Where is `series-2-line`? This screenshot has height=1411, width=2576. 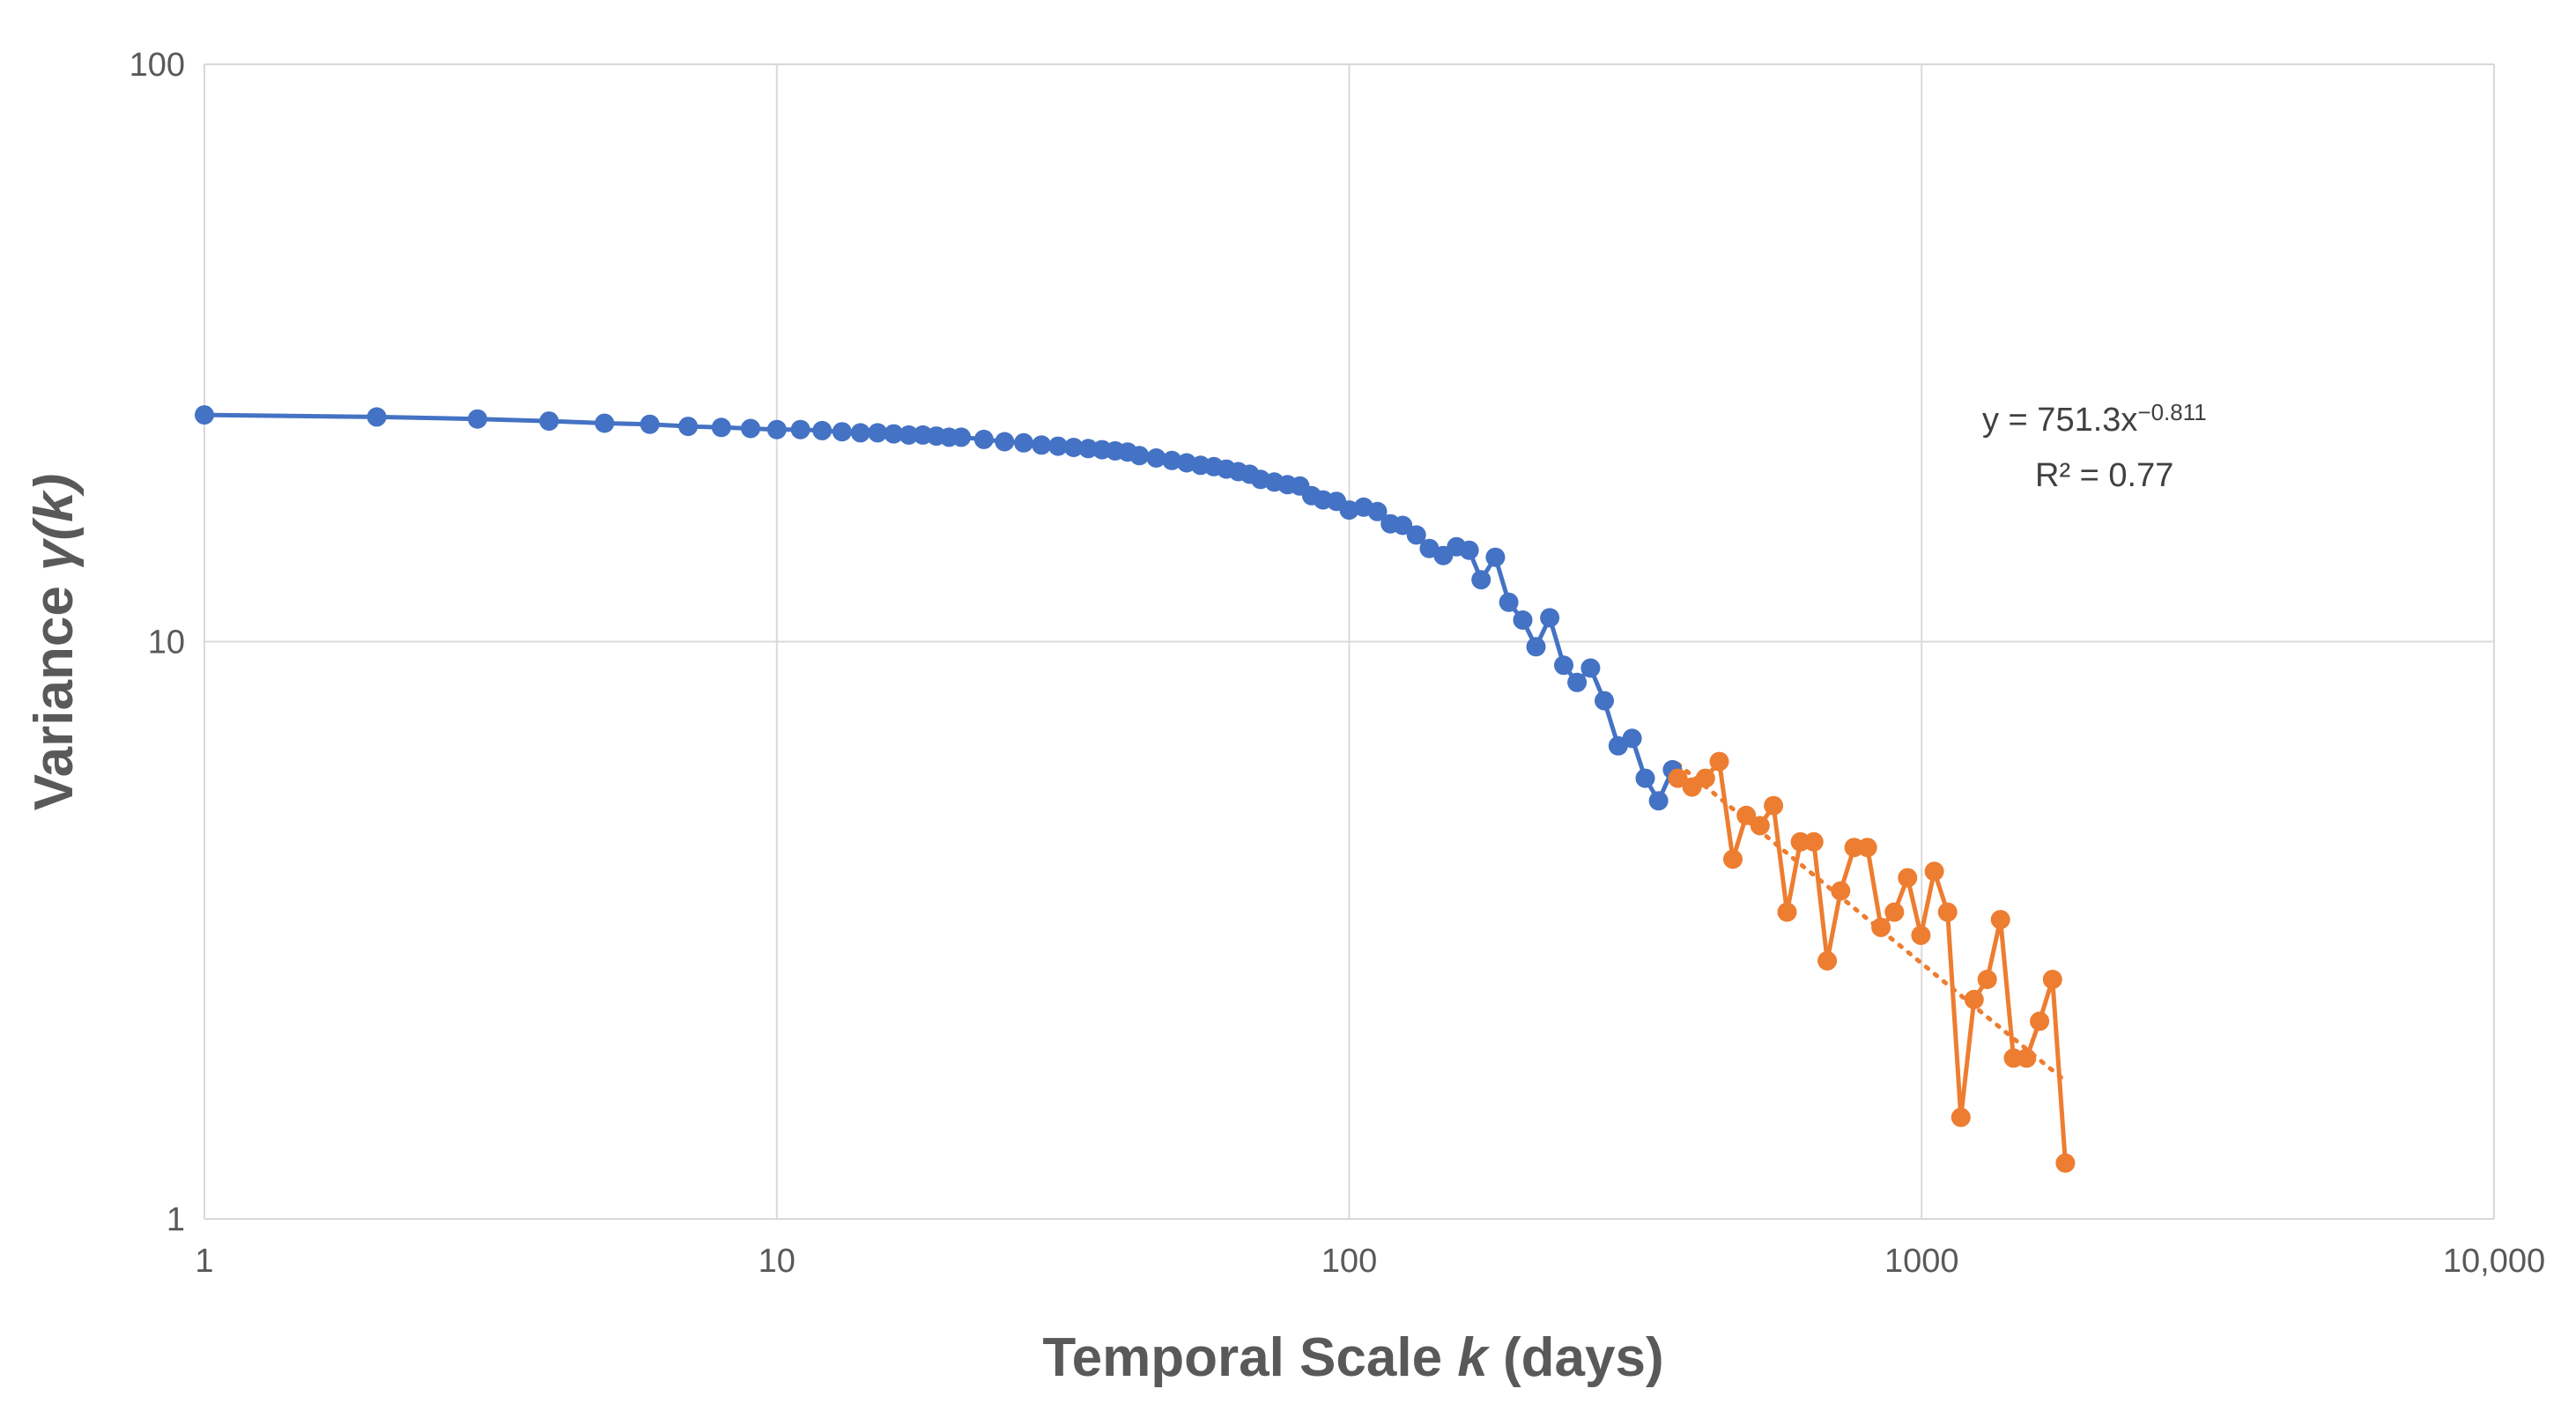
series-2-line is located at coordinates (1873, 961).